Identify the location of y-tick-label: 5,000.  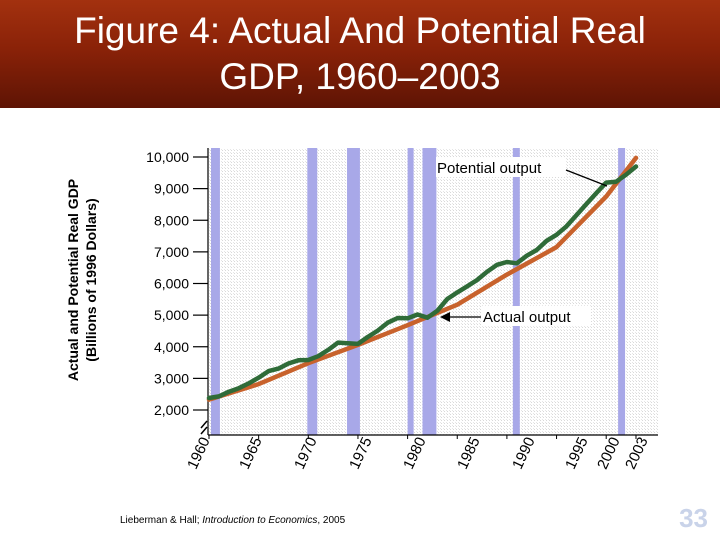
(171, 315).